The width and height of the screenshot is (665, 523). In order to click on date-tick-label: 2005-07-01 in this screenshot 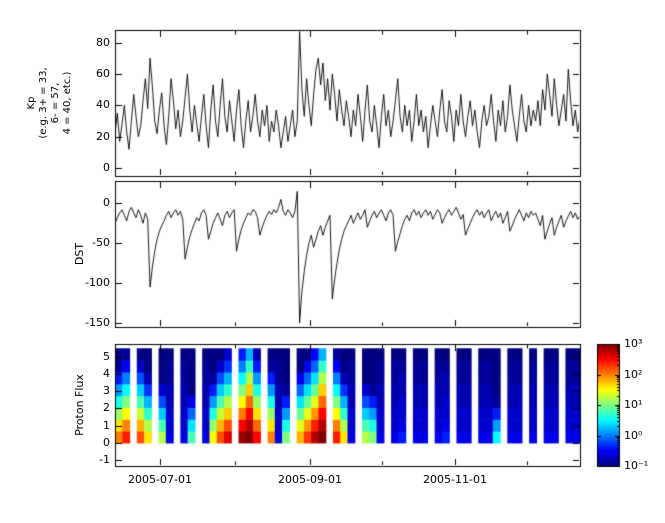, I will do `click(160, 479)`.